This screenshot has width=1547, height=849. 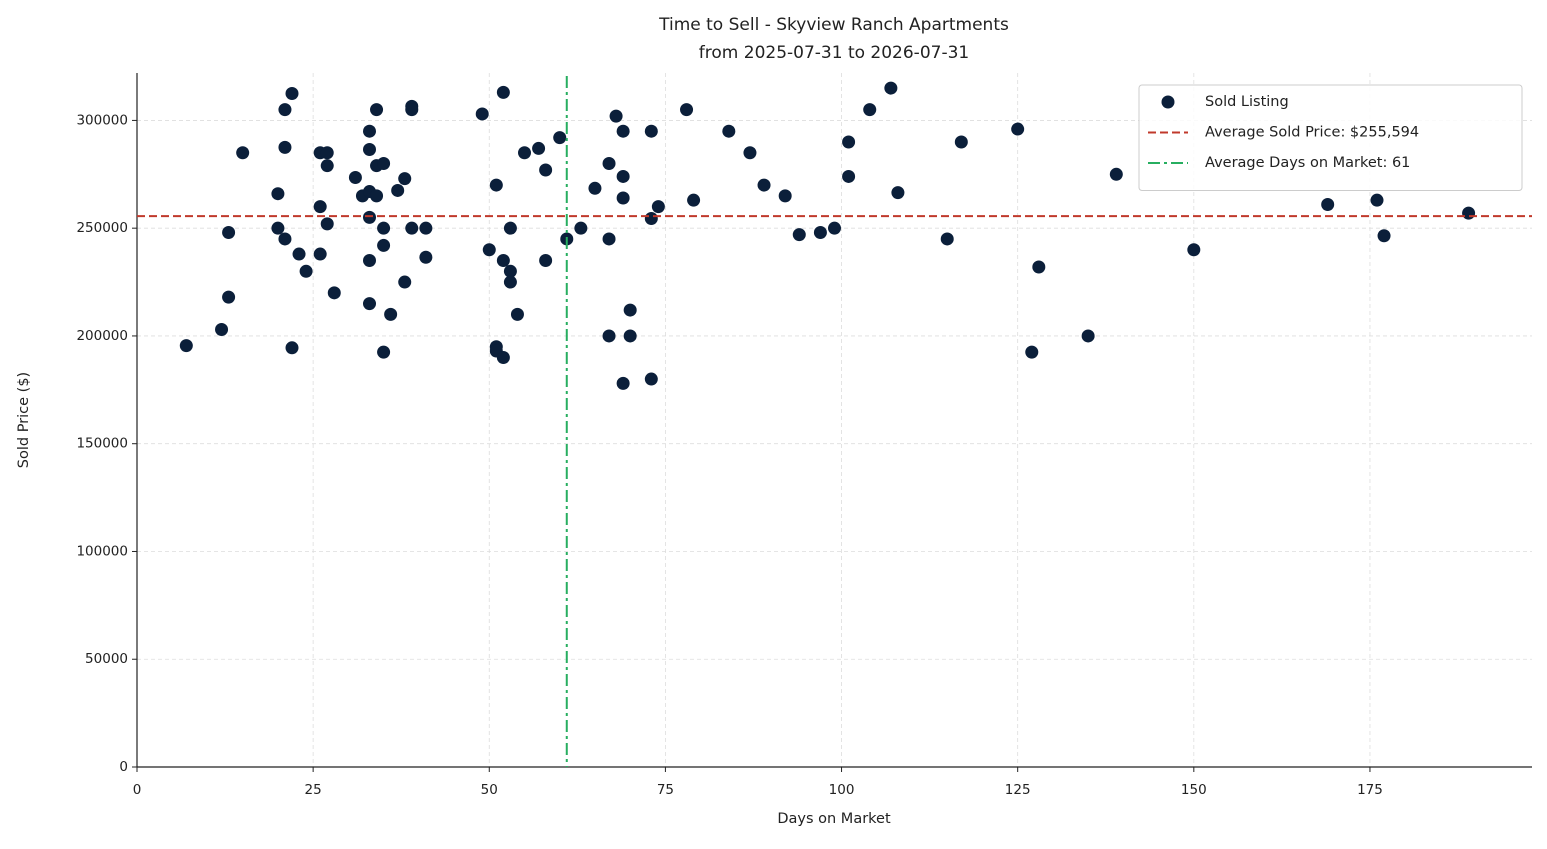 What do you see at coordinates (1307, 163) in the screenshot?
I see `legend-label: Average Days on Market: 61` at bounding box center [1307, 163].